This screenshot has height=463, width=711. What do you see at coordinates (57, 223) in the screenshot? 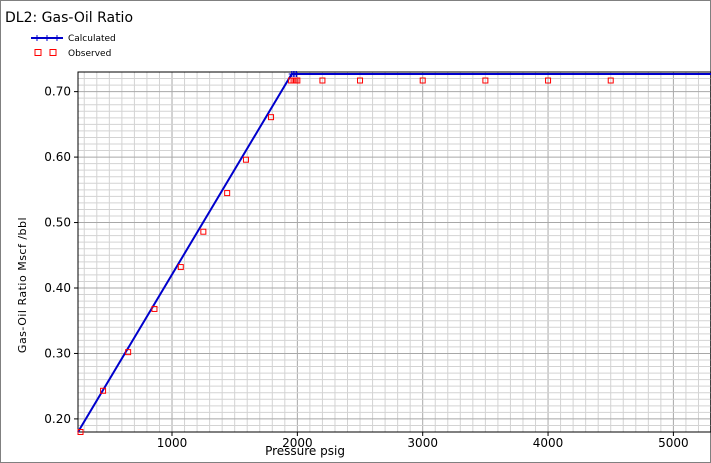
I see `y-tick-label: 0.50` at bounding box center [57, 223].